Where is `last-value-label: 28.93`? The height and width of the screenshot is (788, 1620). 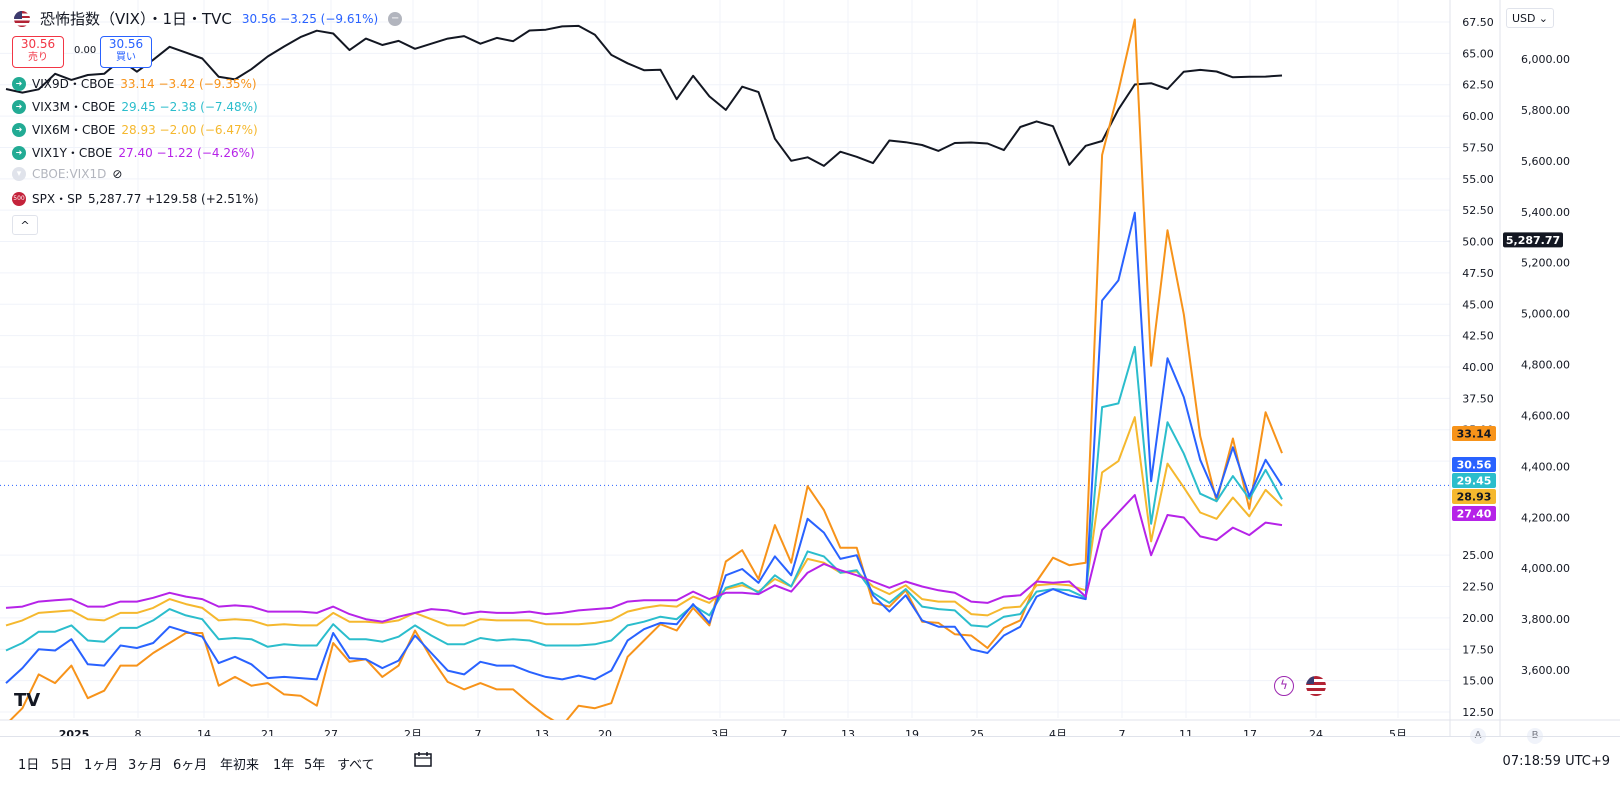
last-value-label: 28.93 is located at coordinates (1474, 497).